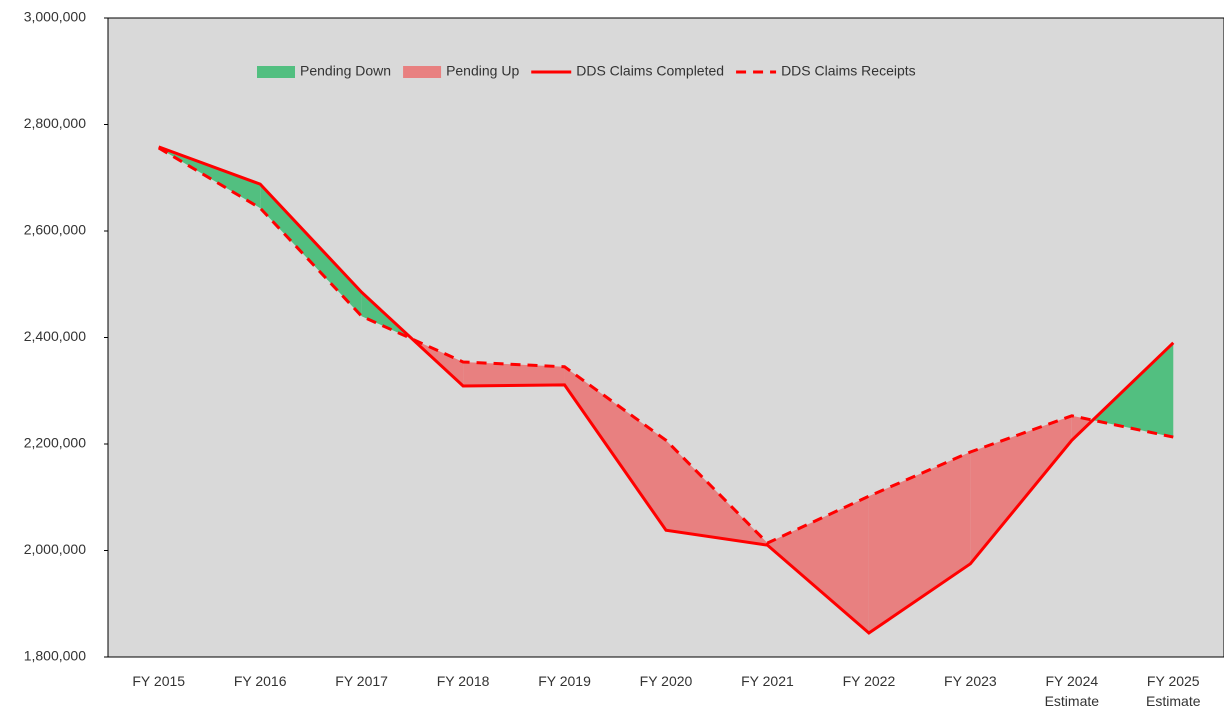 Image resolution: width=1224 pixels, height=710 pixels. What do you see at coordinates (361, 681) in the screenshot?
I see `x-tick-label: FY 2017` at bounding box center [361, 681].